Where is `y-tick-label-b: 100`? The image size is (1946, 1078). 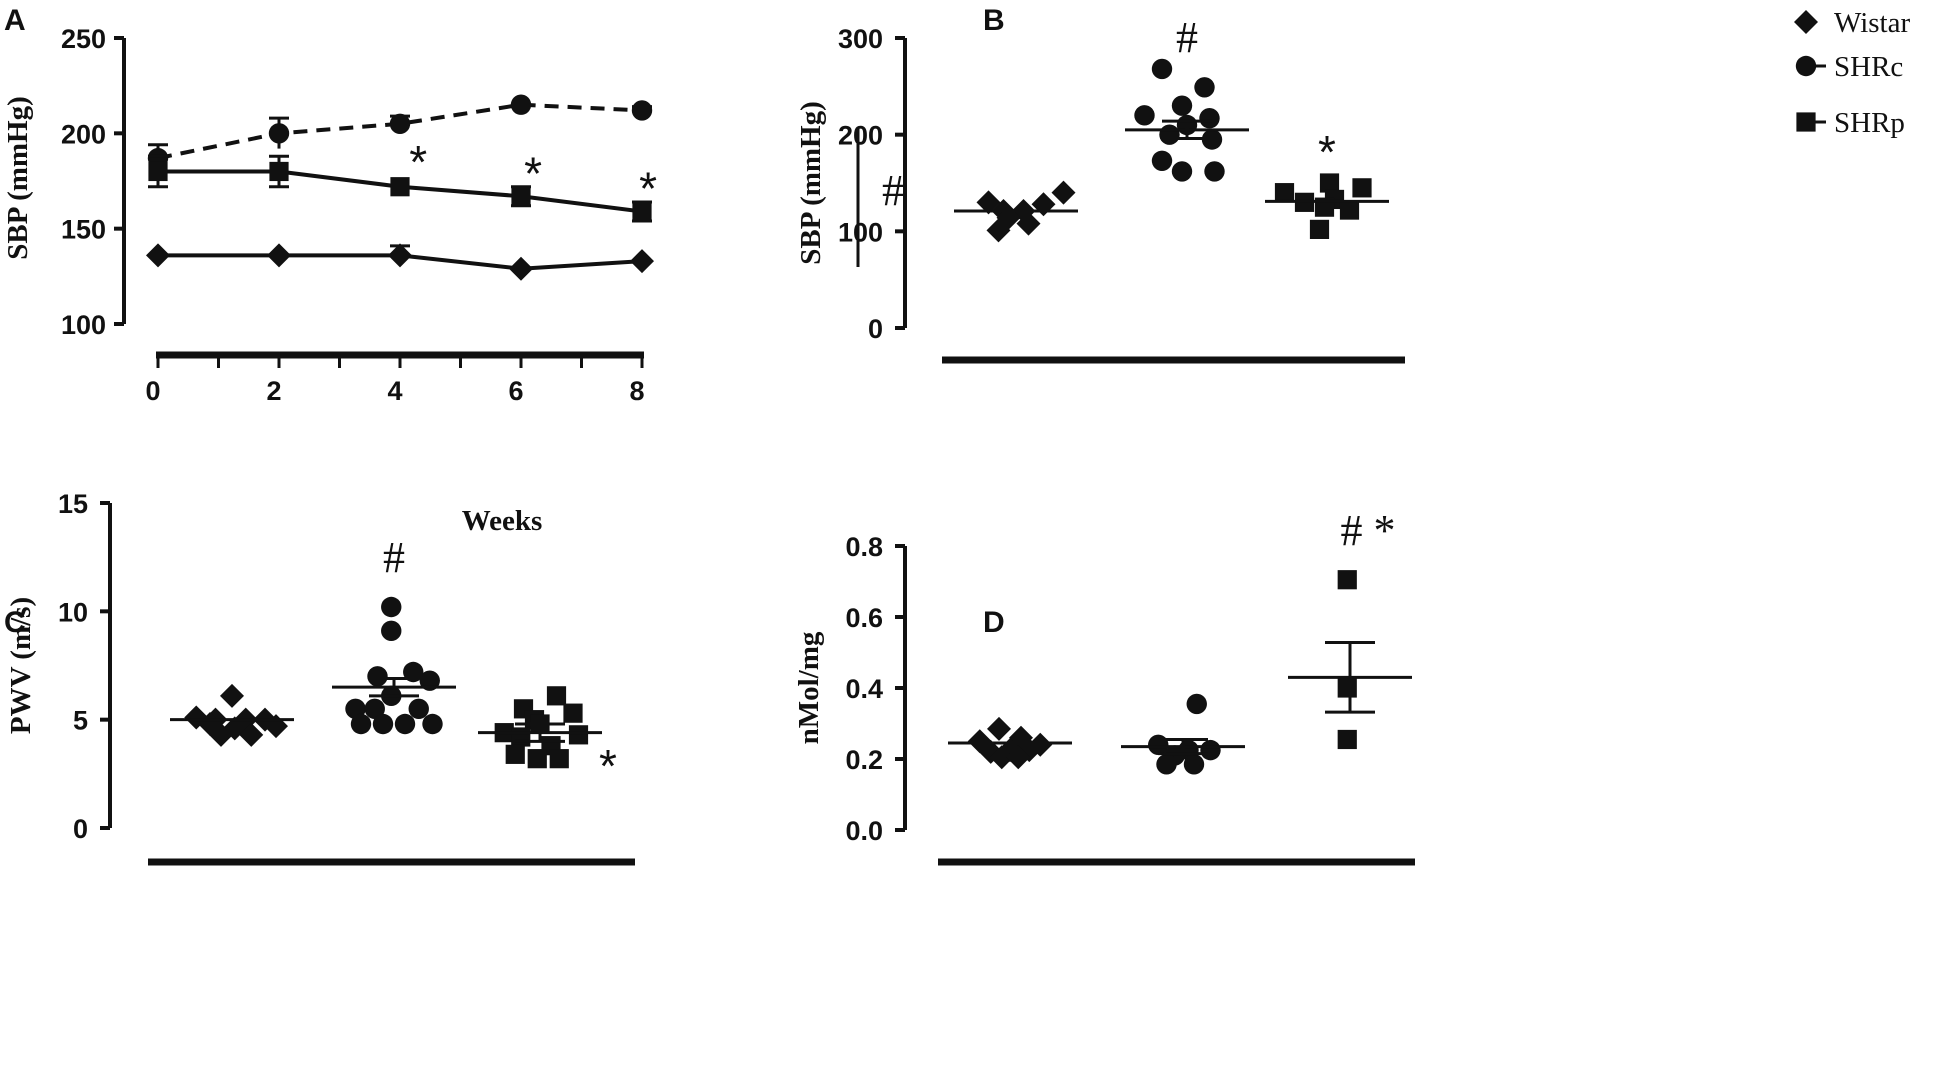
y-tick-label-b: 100 is located at coordinates (860, 232).